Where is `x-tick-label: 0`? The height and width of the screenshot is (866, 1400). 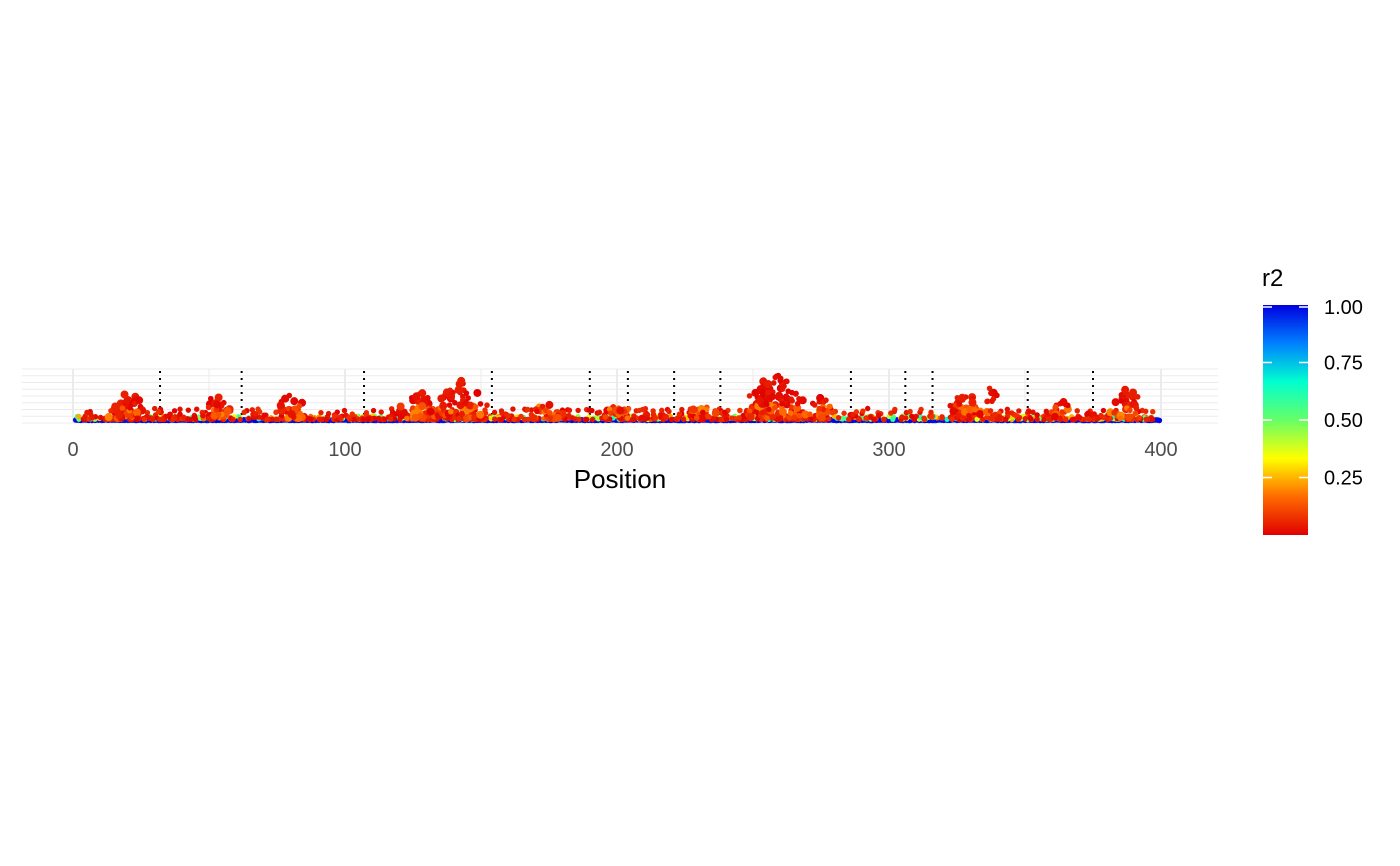 x-tick-label: 0 is located at coordinates (72, 450).